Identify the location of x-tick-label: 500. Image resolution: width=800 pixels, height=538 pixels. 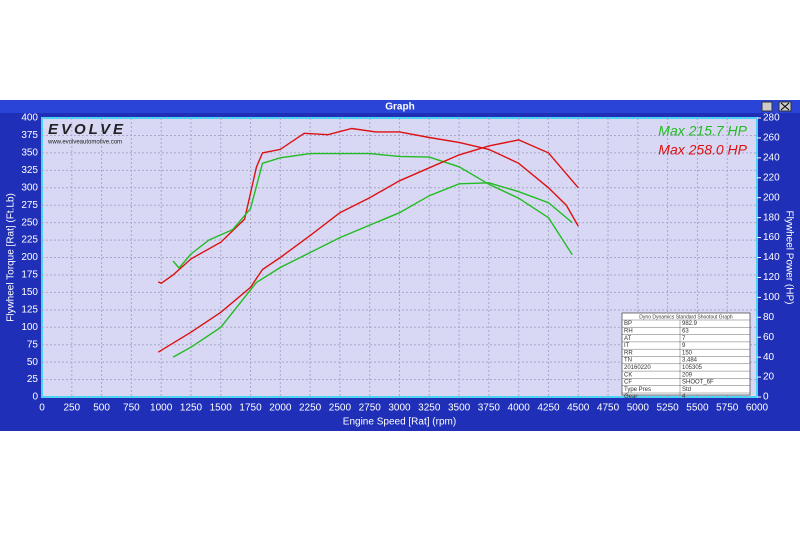
(101, 408).